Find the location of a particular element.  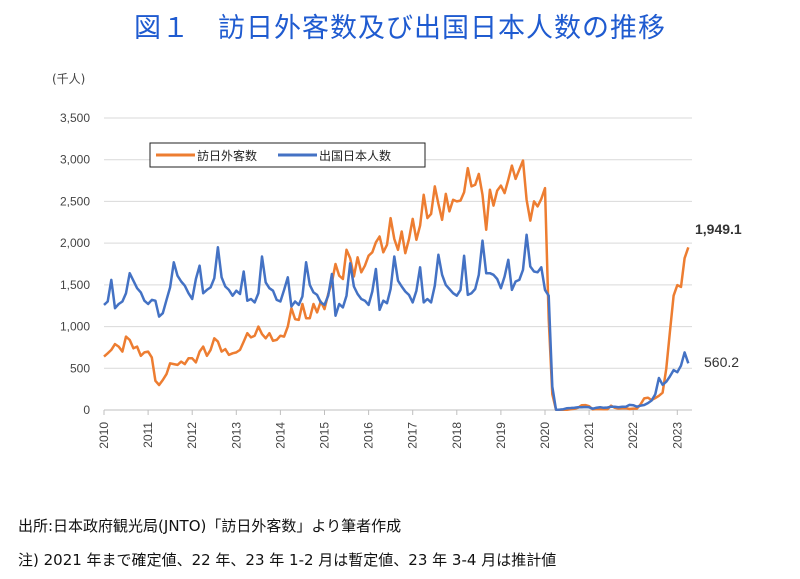

legend-label-visitors: 訪日外客数 is located at coordinates (227, 155).